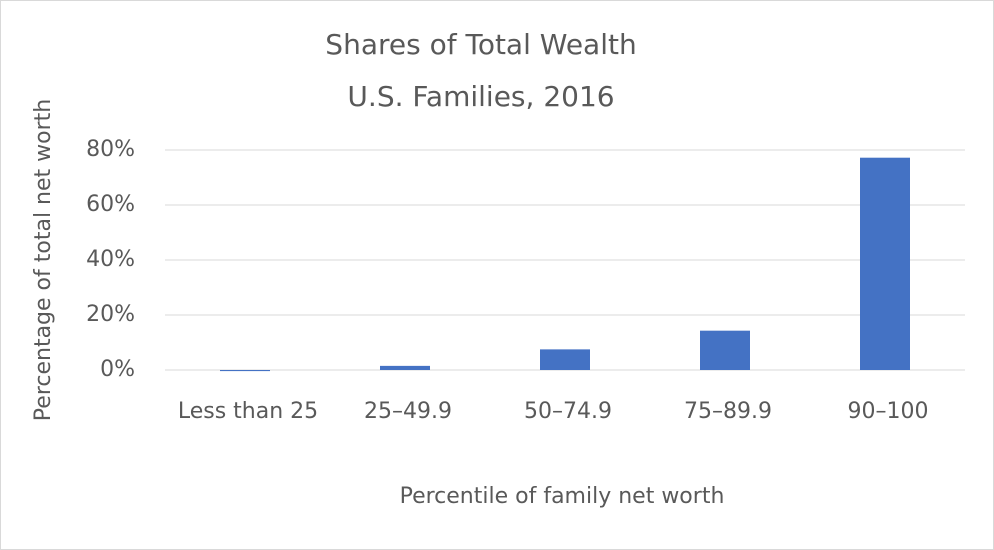  Describe the element at coordinates (480, 44) in the screenshot. I see `chart-title: Shares of Total Wealth` at that location.